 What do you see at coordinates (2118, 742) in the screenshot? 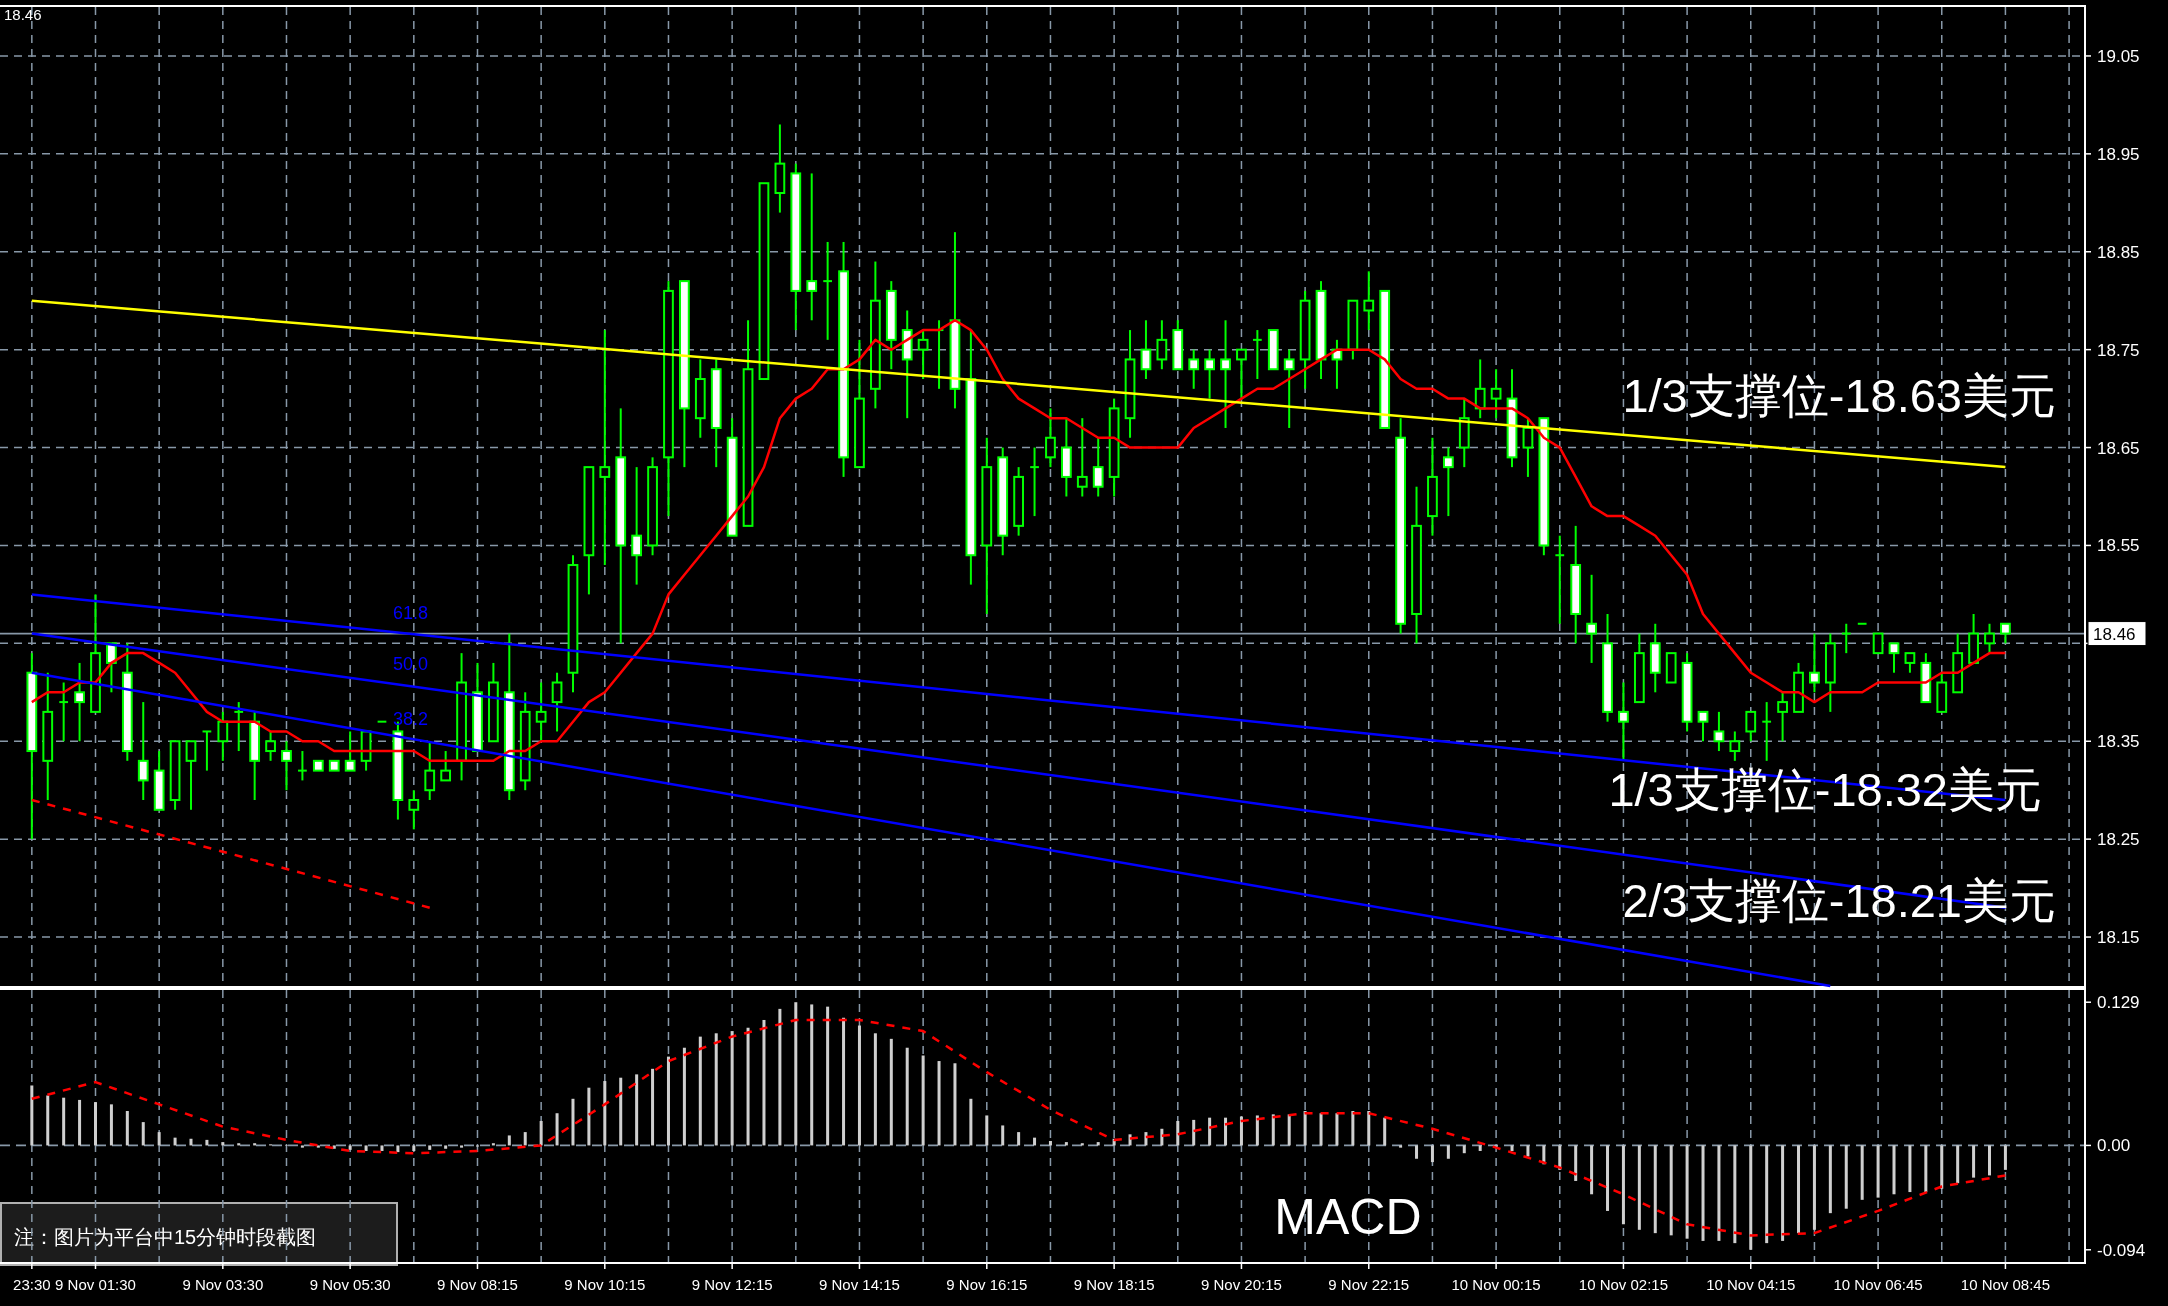
I see `y-tick-label: 18.35` at bounding box center [2118, 742].